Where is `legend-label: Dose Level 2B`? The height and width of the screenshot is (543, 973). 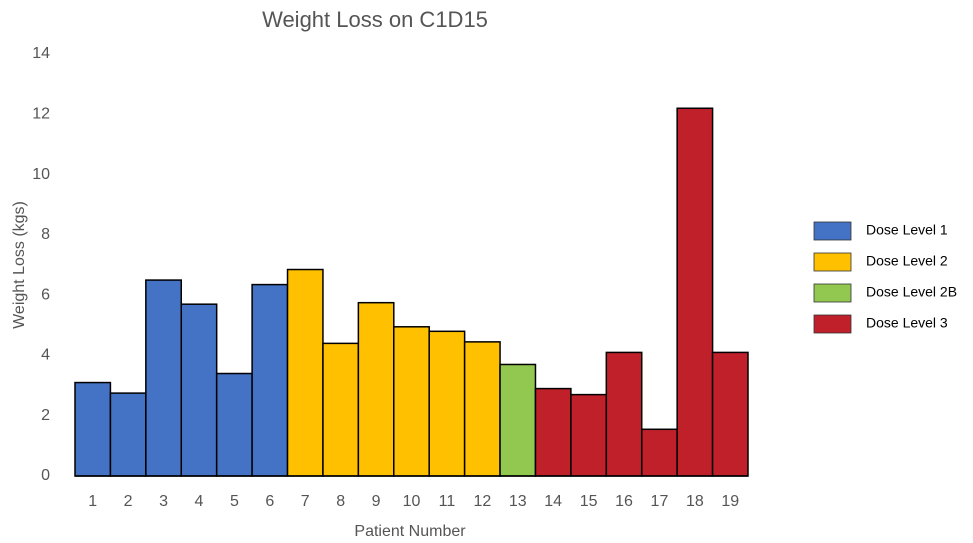 legend-label: Dose Level 2B is located at coordinates (911, 292).